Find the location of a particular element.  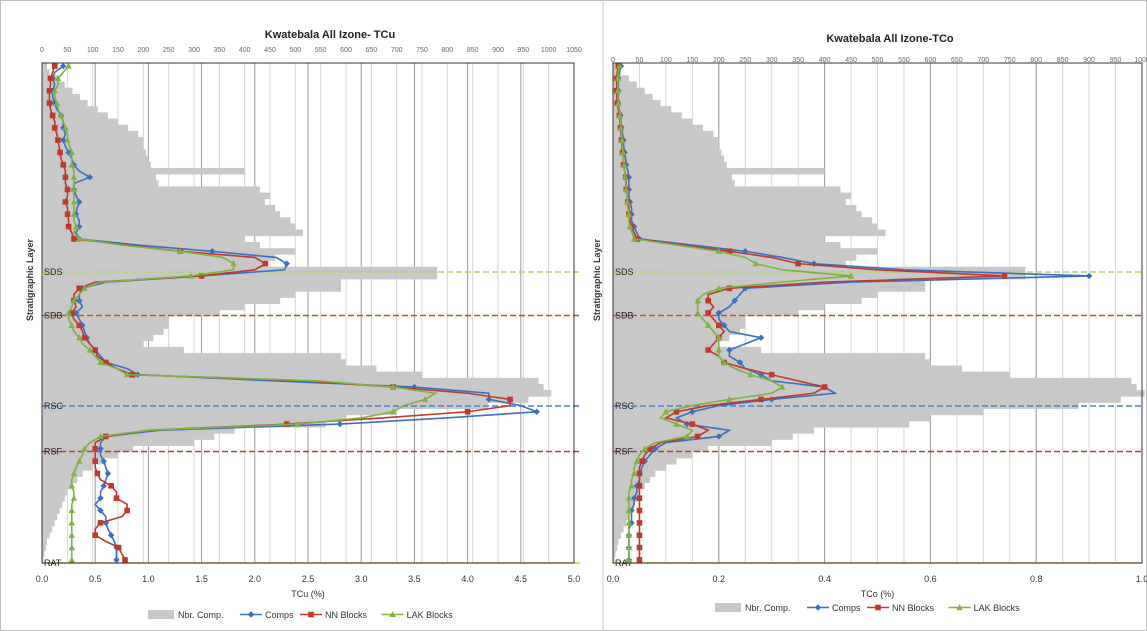

chart-1-layer-label-sdb: SDB is located at coordinates (624, 316).